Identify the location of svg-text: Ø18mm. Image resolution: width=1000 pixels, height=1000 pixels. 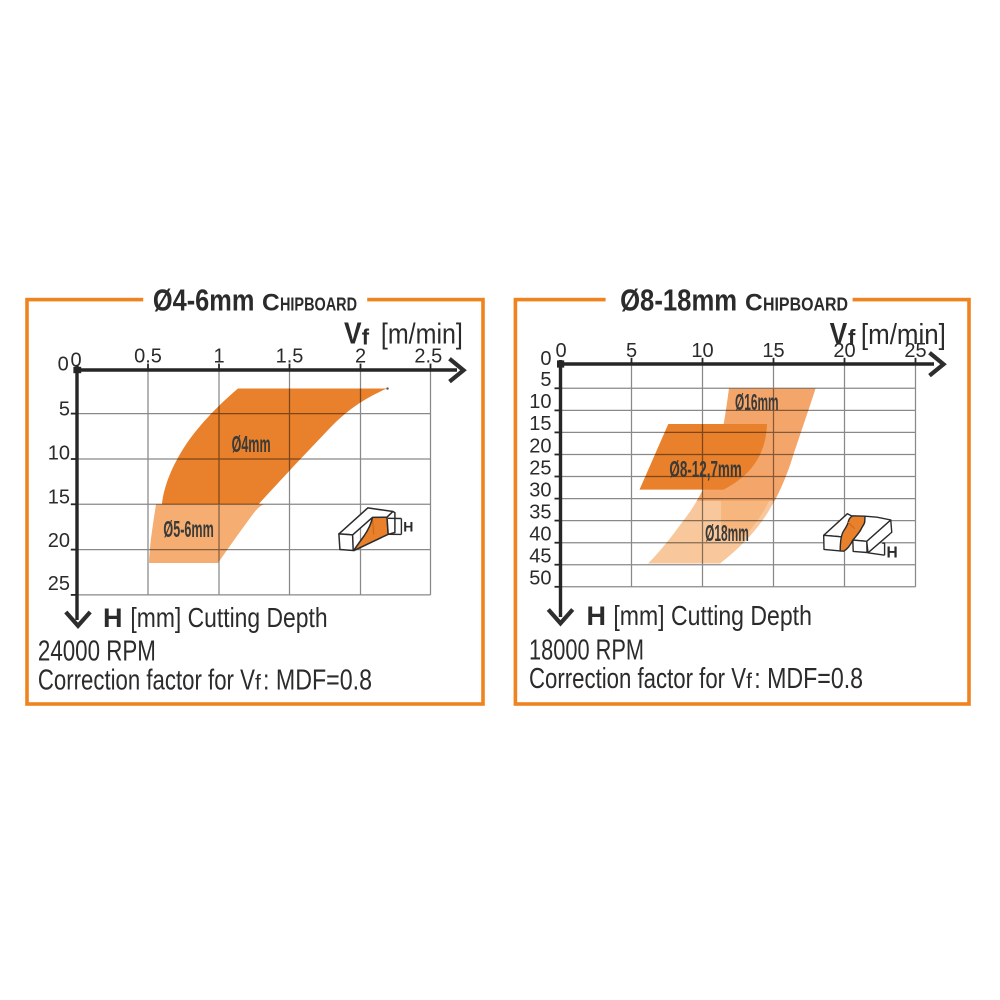
(727, 533).